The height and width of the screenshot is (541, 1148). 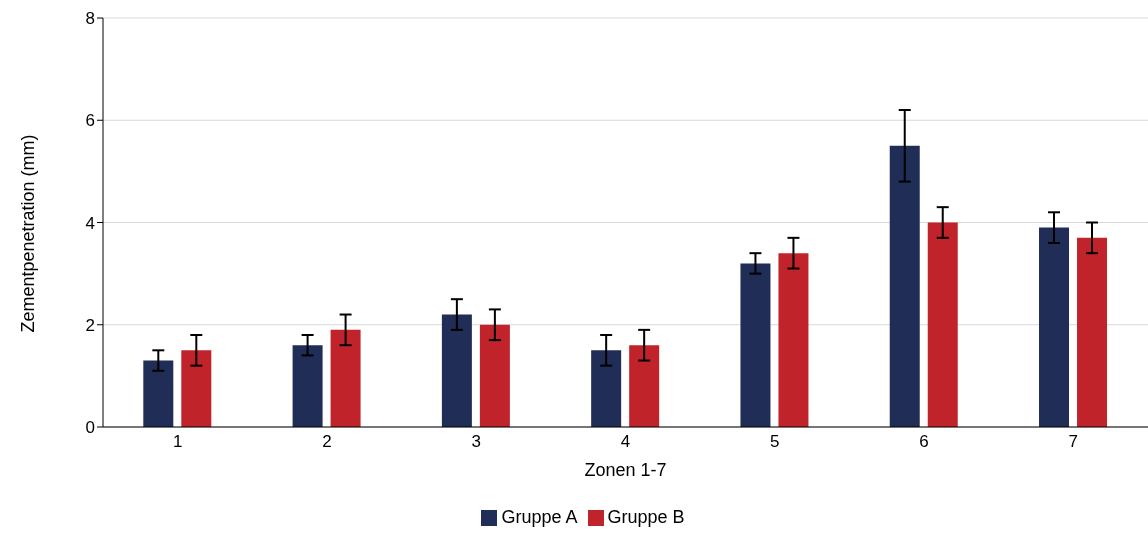 What do you see at coordinates (646, 517) in the screenshot?
I see `legend-label: Gruppe B` at bounding box center [646, 517].